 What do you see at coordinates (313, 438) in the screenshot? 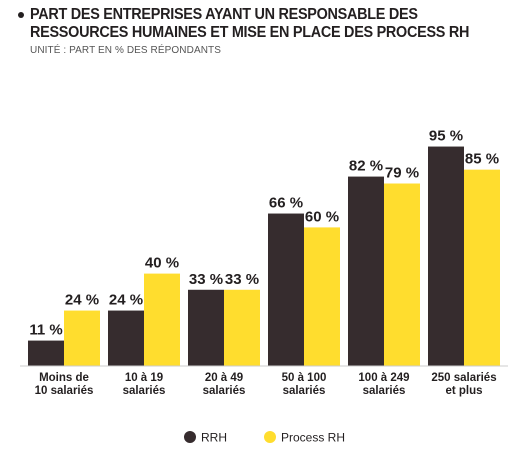
I see `legend-label-process-rh: Process RH` at bounding box center [313, 438].